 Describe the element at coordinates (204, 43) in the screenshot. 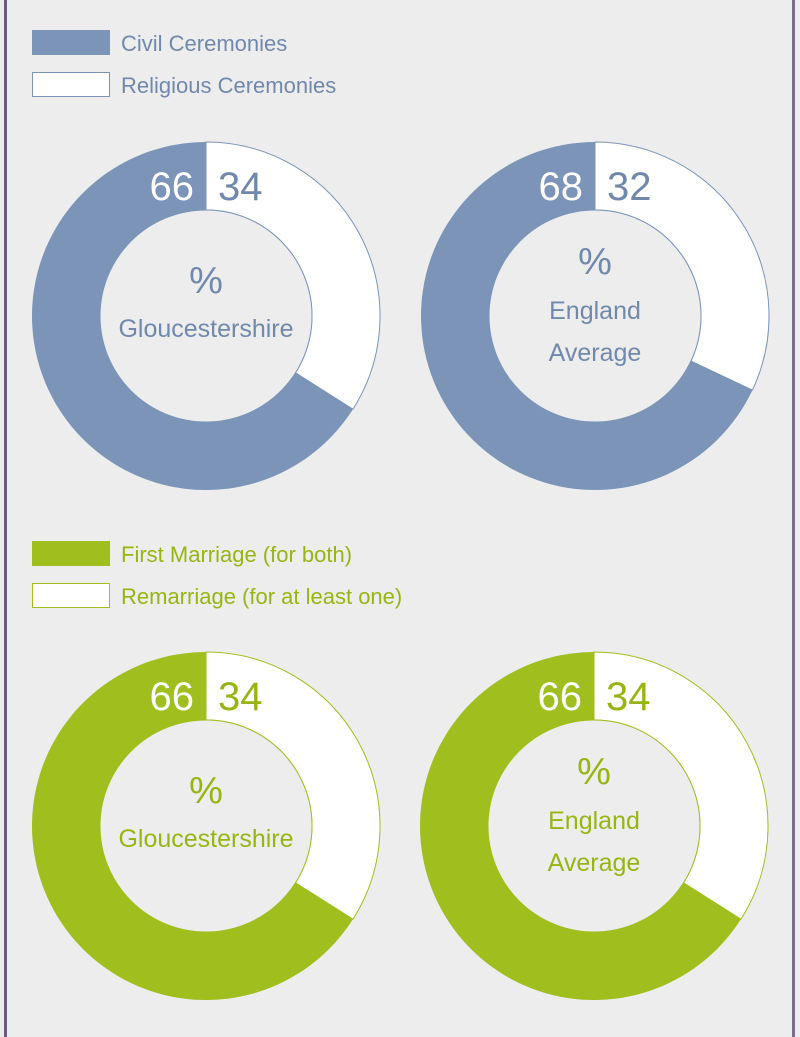

I see `legend-label: Civil Ceremonies` at that location.